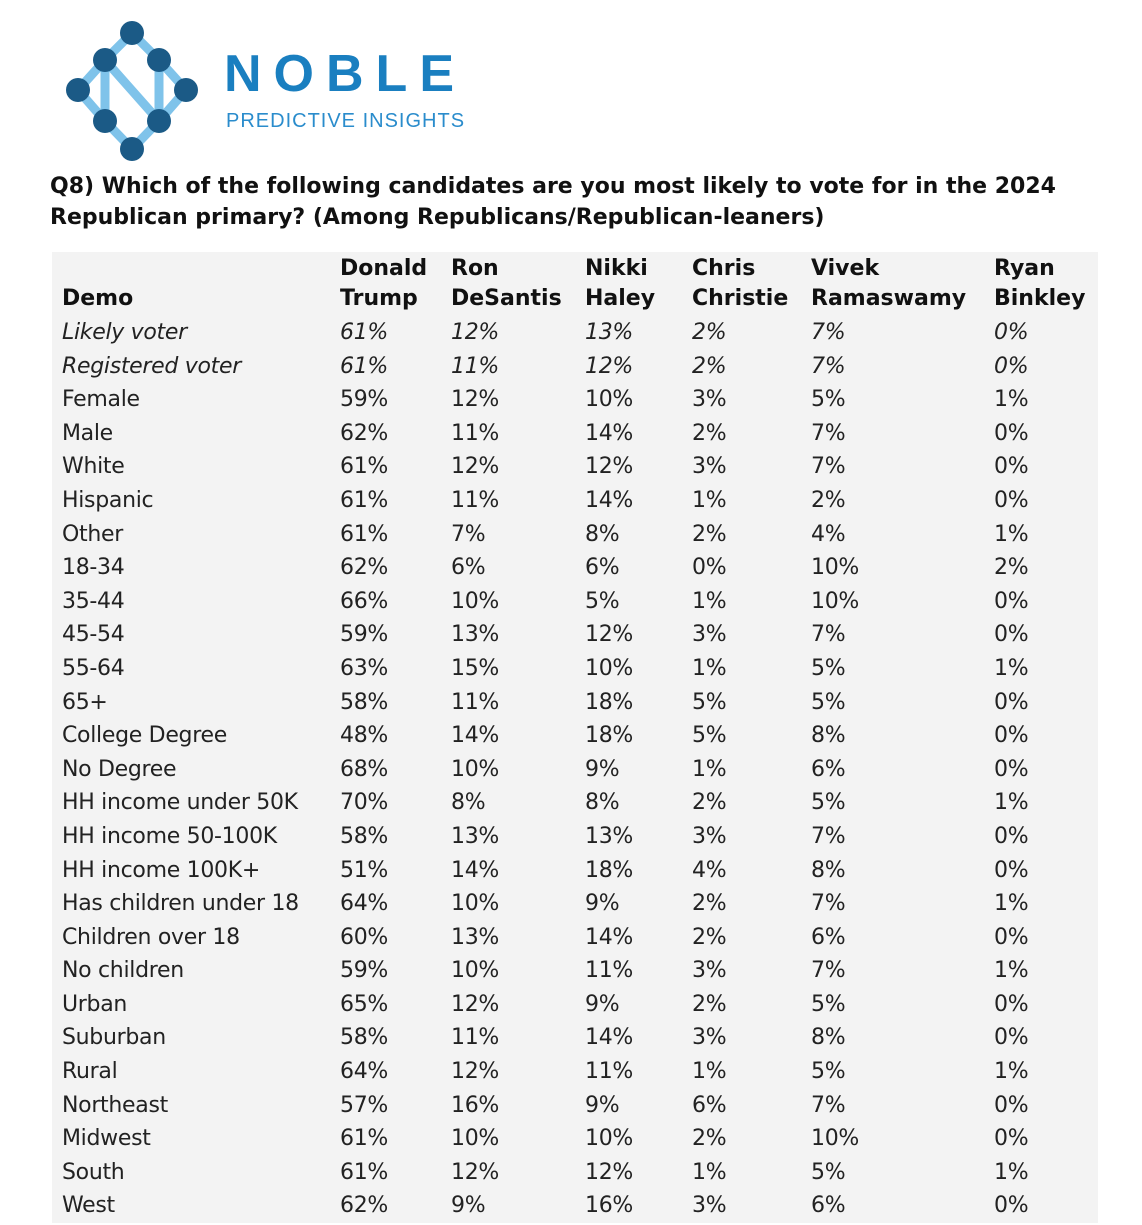  I want to click on table-row: College Degree 48% 14% 18% 5% 8% 0%, so click(575, 736).